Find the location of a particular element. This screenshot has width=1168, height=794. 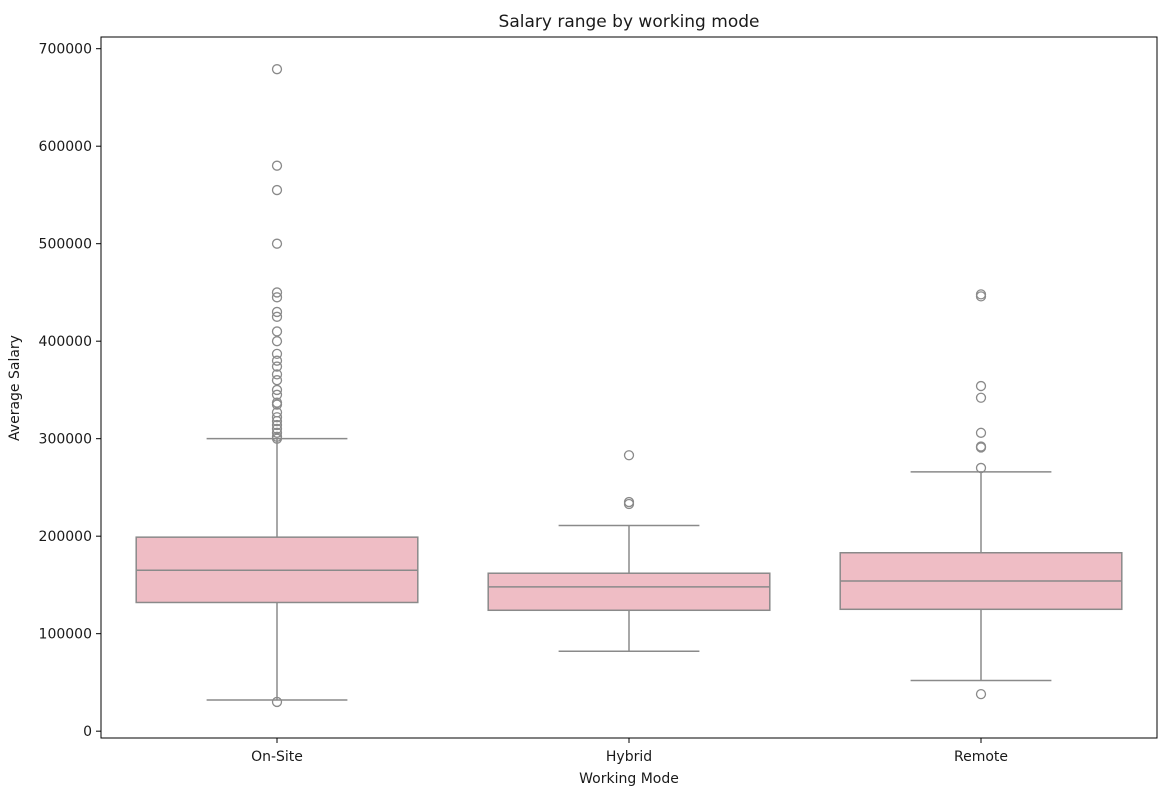

y-tick-label: 100000 is located at coordinates (65, 635).